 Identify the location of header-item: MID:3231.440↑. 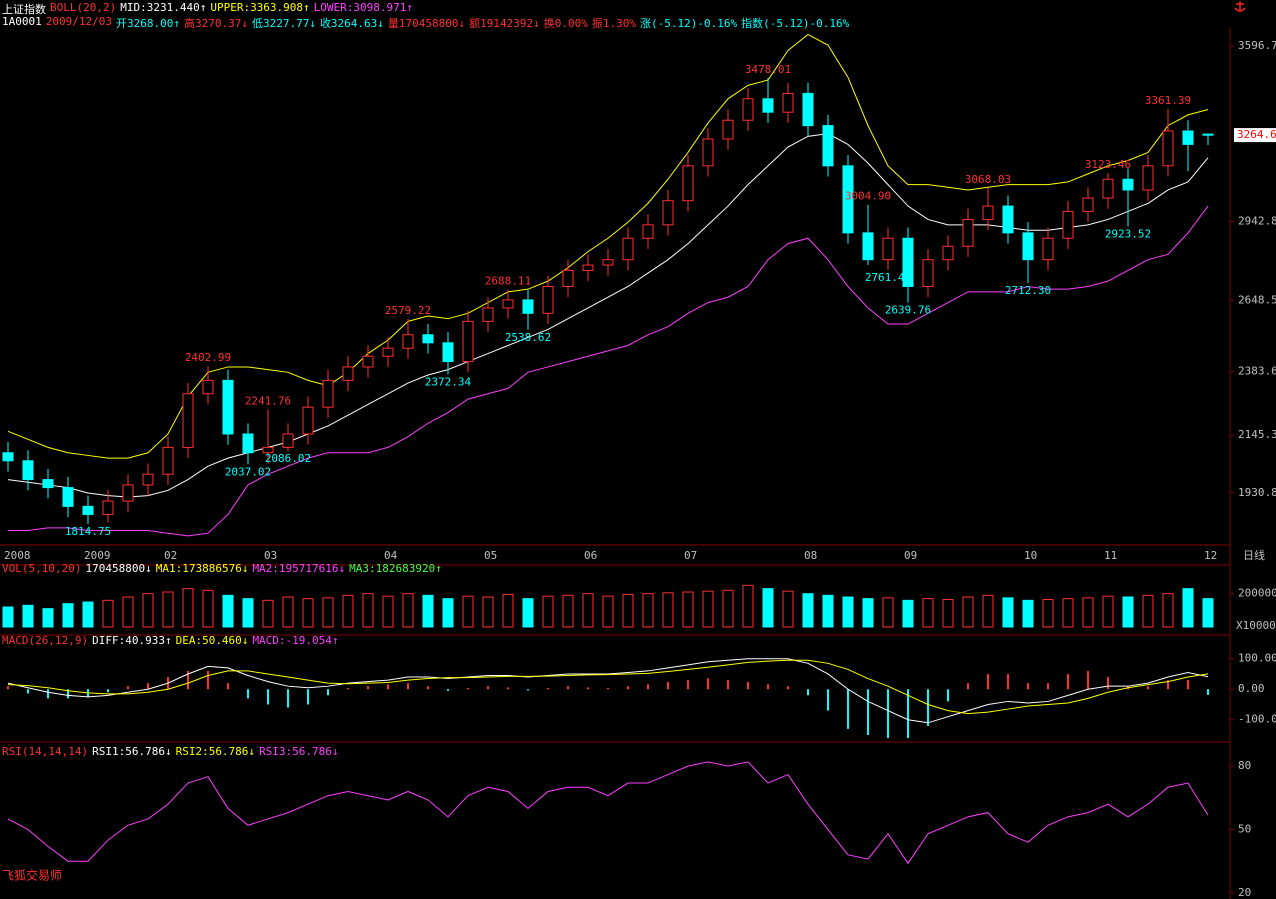
(163, 7).